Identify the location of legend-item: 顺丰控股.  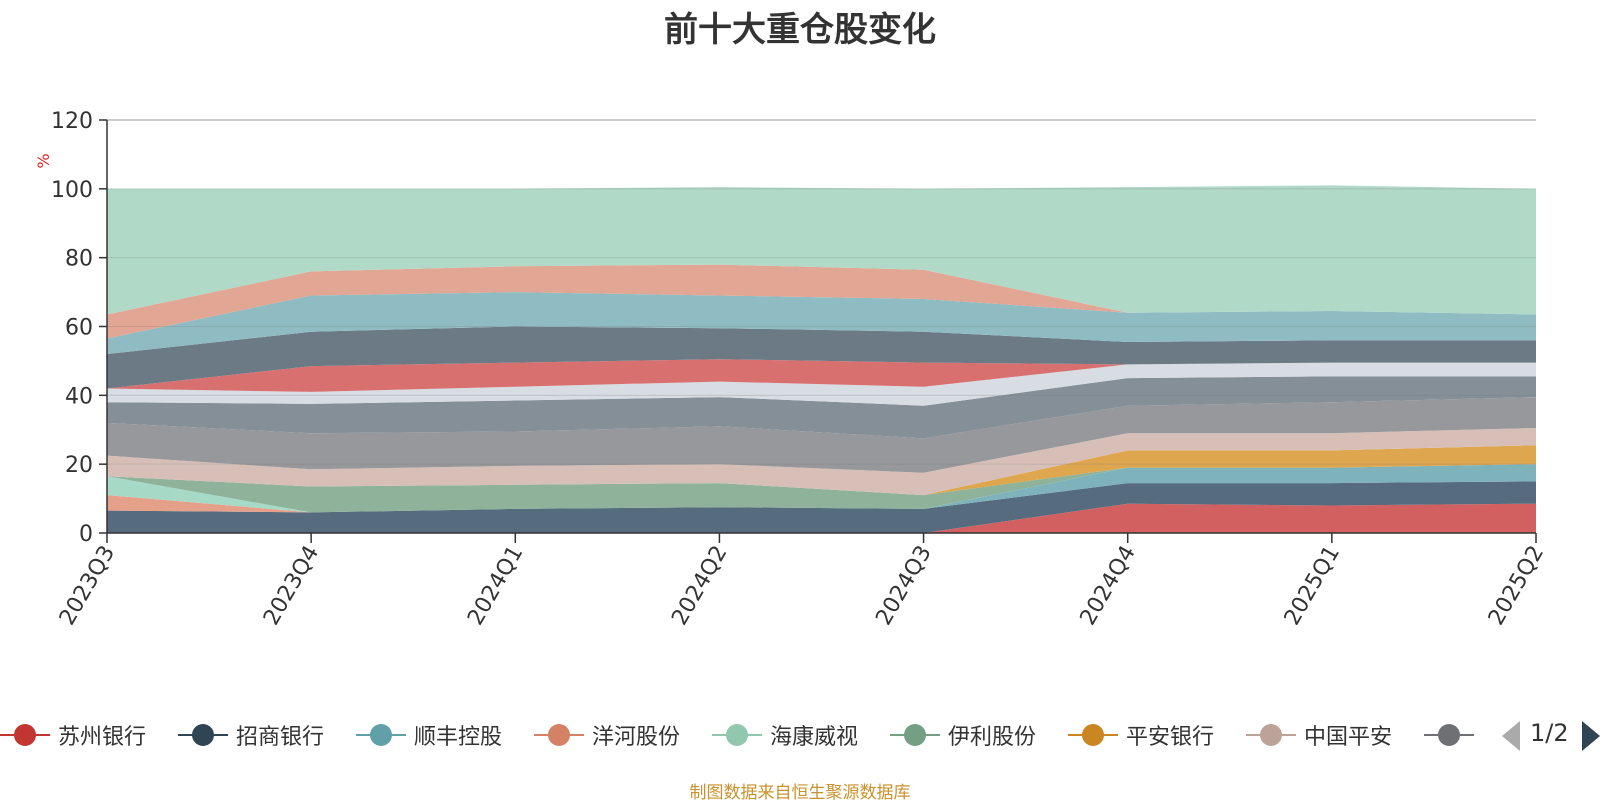
(429, 735).